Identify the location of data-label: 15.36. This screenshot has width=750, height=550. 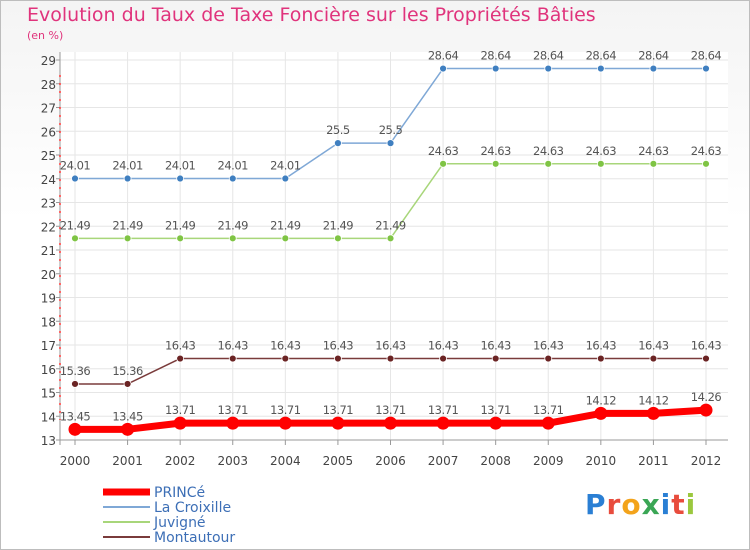
(127, 371).